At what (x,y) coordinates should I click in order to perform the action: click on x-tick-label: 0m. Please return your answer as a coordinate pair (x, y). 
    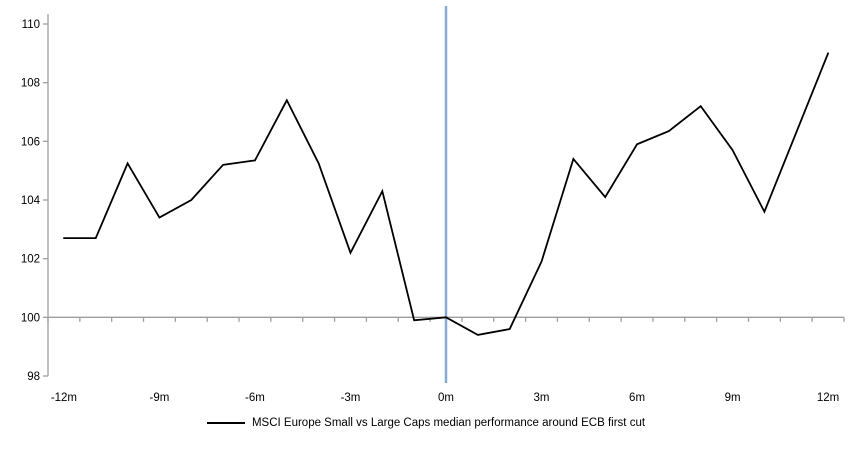
    Looking at the image, I should click on (446, 398).